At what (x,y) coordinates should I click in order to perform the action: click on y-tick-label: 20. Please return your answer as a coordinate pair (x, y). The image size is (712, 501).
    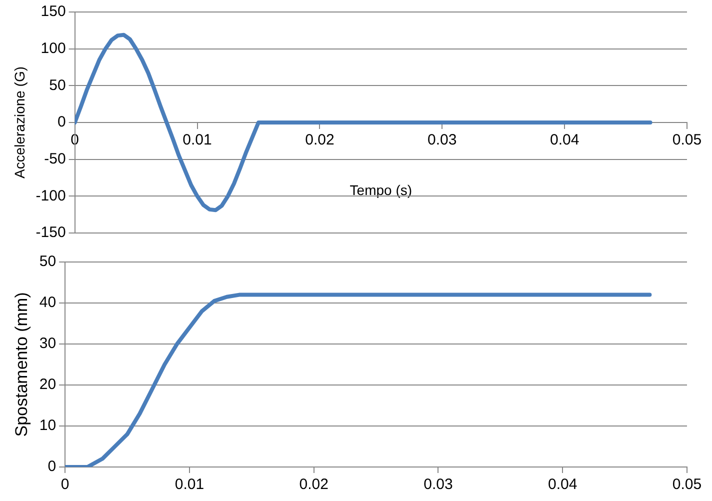
    Looking at the image, I should click on (47, 385).